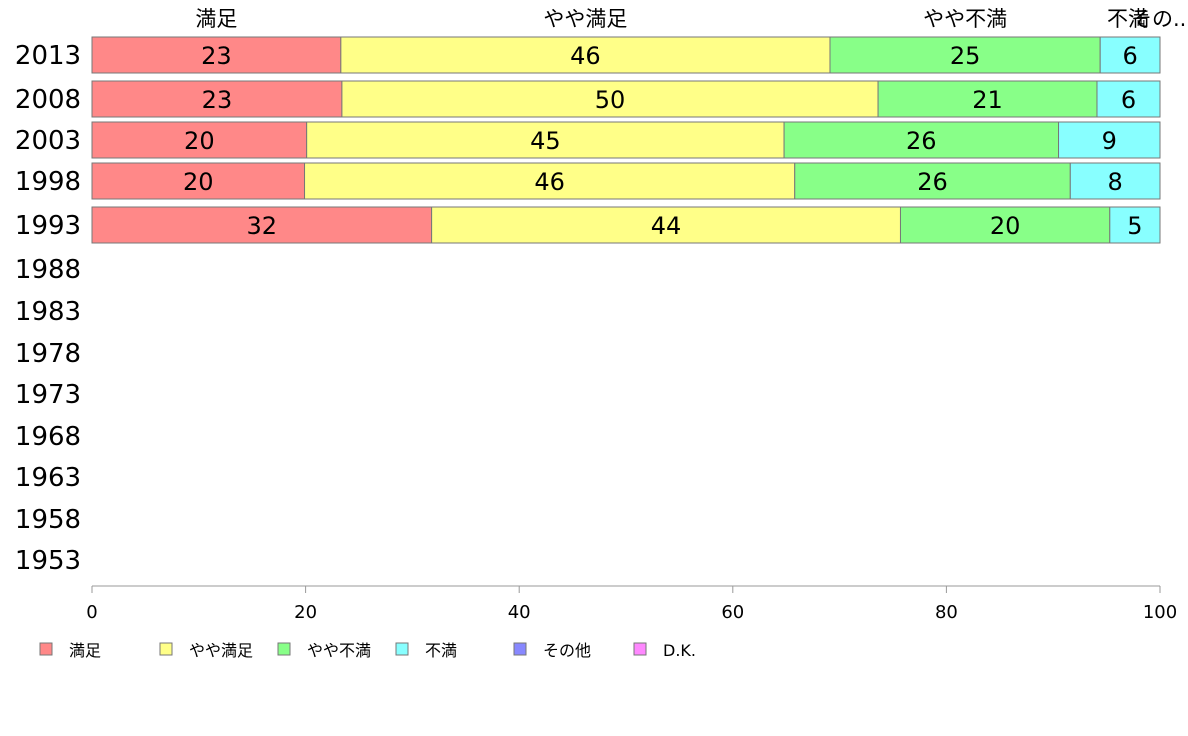  What do you see at coordinates (585, 19) in the screenshot?
I see `top-label-1: やや満足` at bounding box center [585, 19].